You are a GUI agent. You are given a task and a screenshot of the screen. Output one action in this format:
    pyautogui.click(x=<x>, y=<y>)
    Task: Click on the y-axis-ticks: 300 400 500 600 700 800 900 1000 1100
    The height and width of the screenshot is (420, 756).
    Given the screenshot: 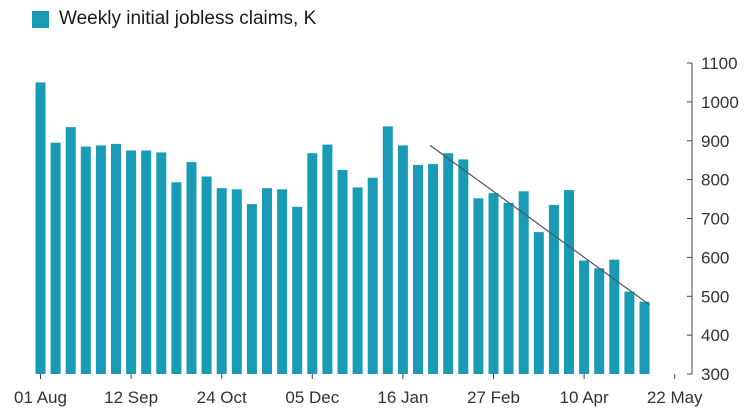 What is the action you would take?
    pyautogui.click(x=713, y=219)
    